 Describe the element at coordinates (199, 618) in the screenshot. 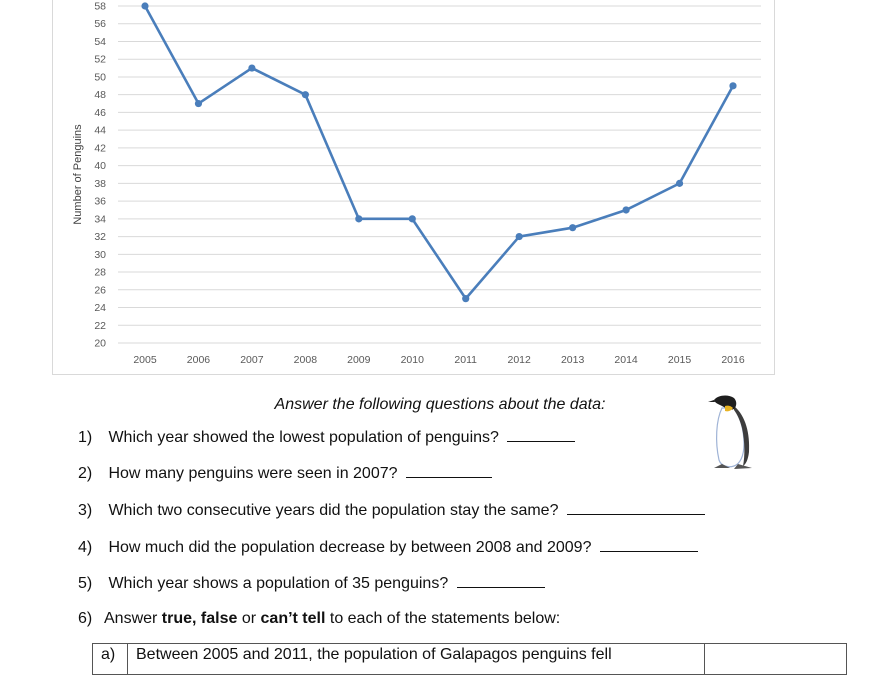

I see `option-true-false: true, false` at that location.